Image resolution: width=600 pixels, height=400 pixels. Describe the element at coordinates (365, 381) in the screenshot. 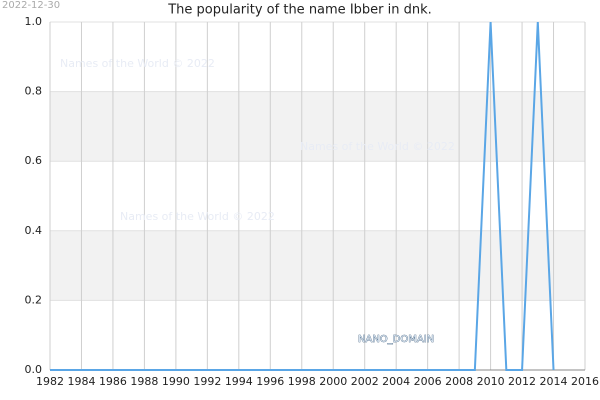

I see `x-tick-label: 2002` at that location.